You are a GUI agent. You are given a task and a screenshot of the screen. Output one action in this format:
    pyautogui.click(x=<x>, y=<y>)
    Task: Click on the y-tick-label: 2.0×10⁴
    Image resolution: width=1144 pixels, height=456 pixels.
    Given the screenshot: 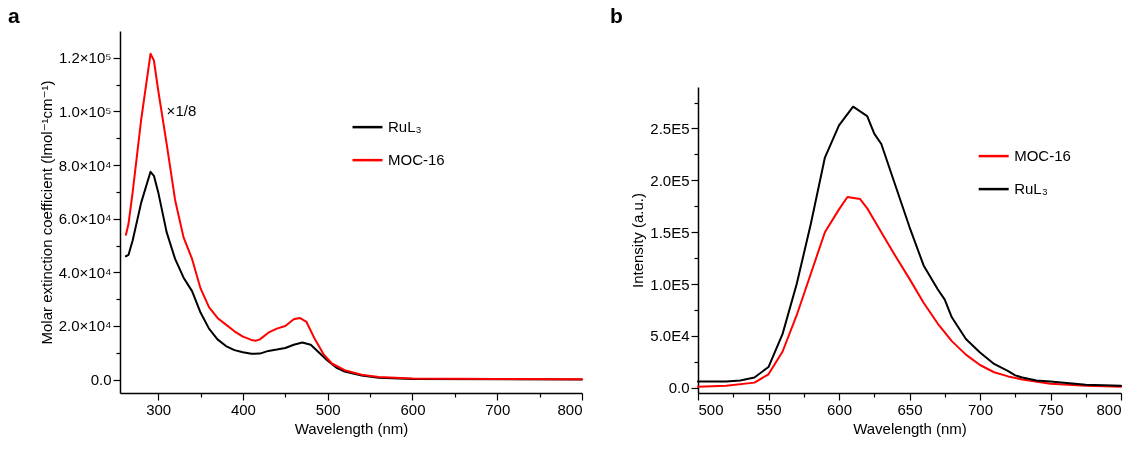 What is the action you would take?
    pyautogui.click(x=85, y=326)
    